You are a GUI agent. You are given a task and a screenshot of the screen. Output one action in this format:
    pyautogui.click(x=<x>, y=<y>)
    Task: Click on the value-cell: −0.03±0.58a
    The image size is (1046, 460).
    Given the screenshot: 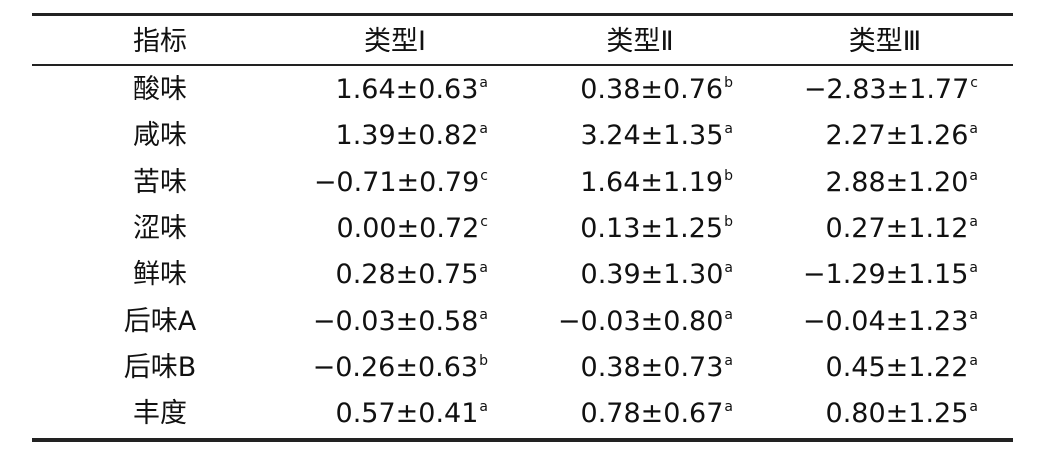 What is the action you would take?
    pyautogui.click(x=368, y=322)
    